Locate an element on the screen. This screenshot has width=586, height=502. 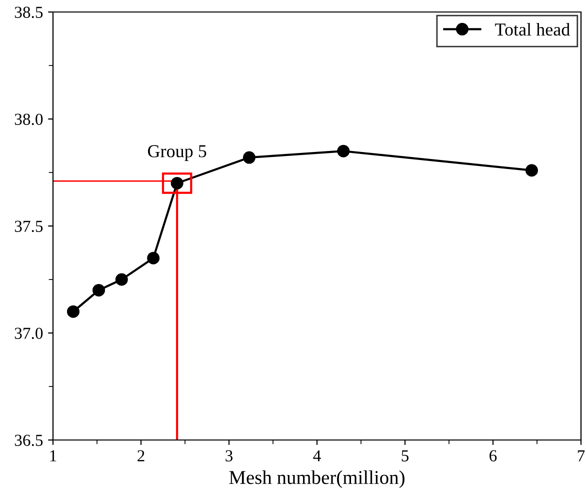
x-tick-label: 4 is located at coordinates (317, 456).